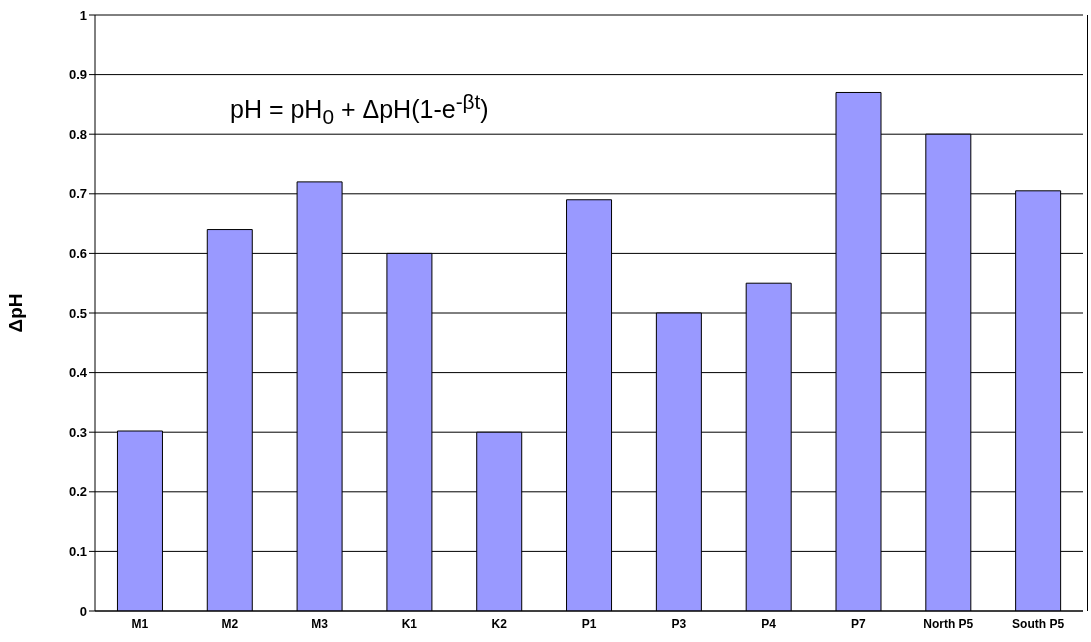  What do you see at coordinates (77, 432) in the screenshot?
I see `y-tick-label: 0.3` at bounding box center [77, 432].